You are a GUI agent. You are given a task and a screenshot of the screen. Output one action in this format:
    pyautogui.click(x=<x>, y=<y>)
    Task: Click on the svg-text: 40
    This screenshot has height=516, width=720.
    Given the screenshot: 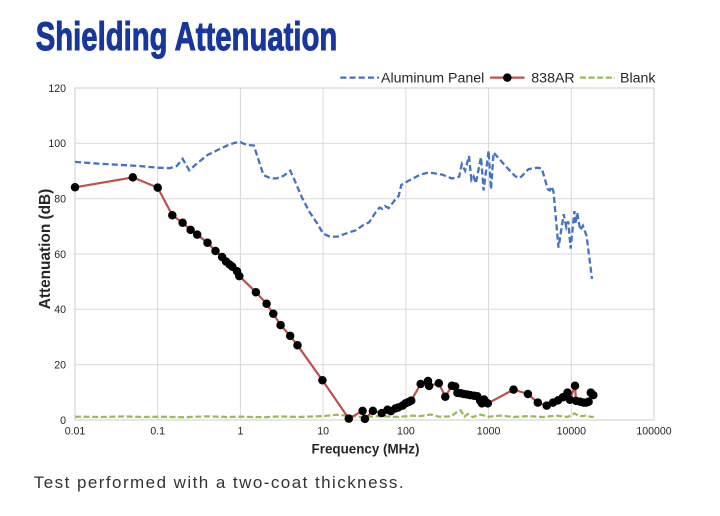 What is the action you would take?
    pyautogui.click(x=60, y=310)
    